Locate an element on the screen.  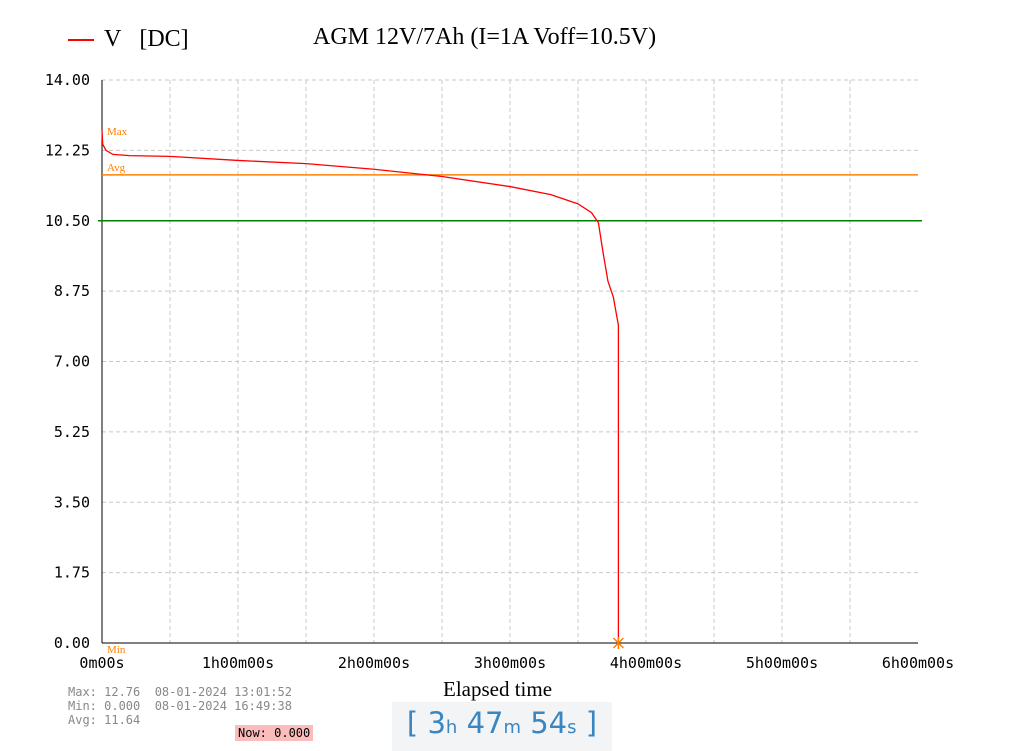
timer-m-unit: m is located at coordinates (512, 727).